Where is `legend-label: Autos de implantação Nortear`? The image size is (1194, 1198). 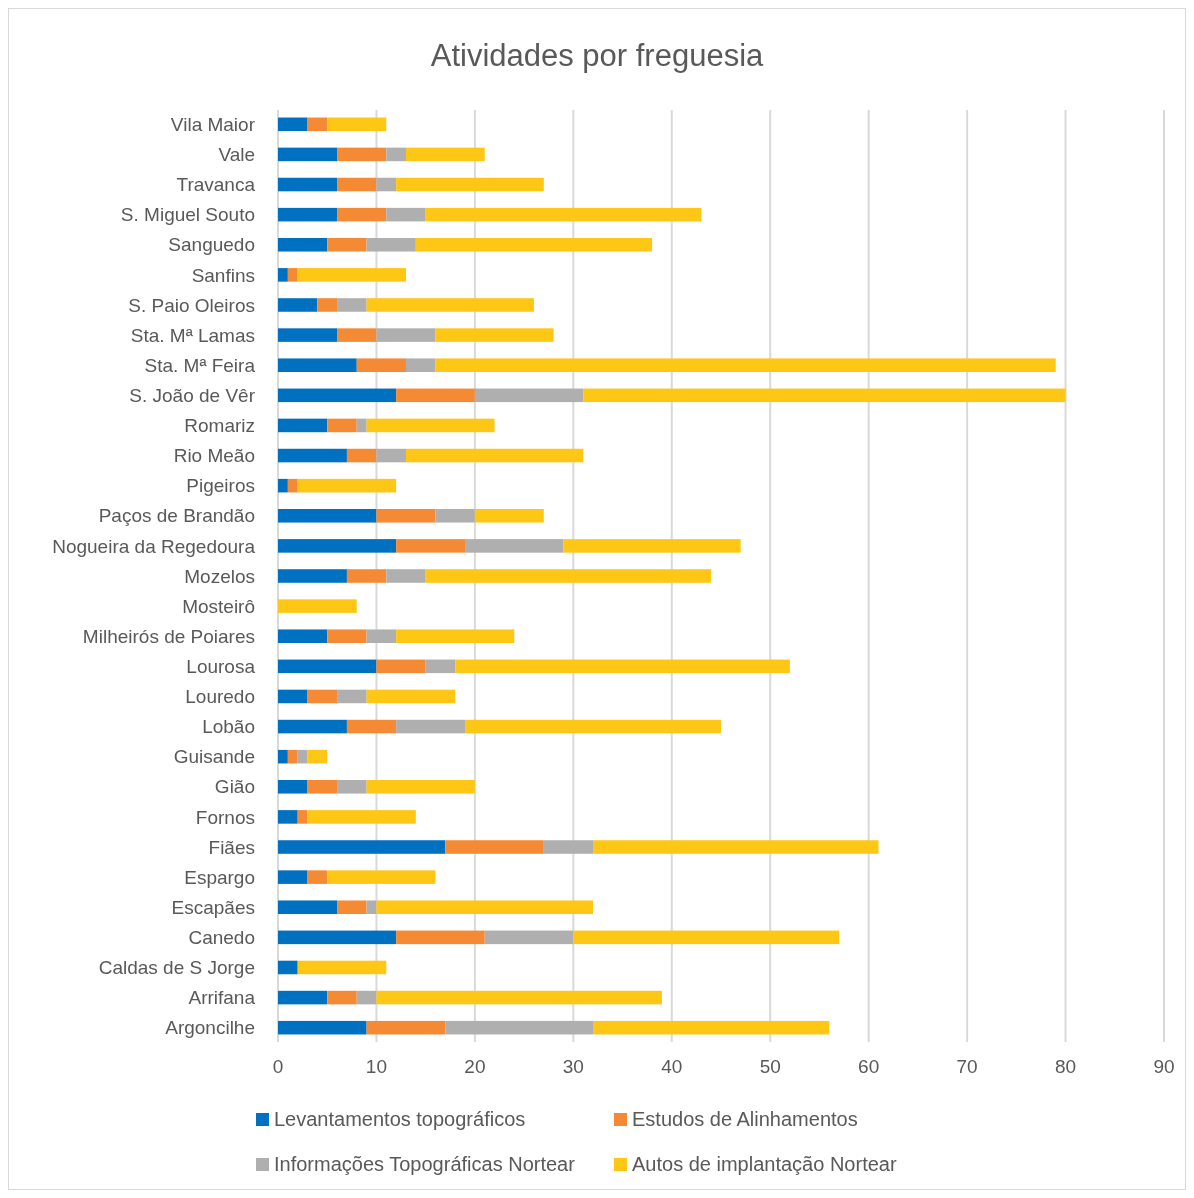 legend-label: Autos de implantação Nortear is located at coordinates (764, 1164).